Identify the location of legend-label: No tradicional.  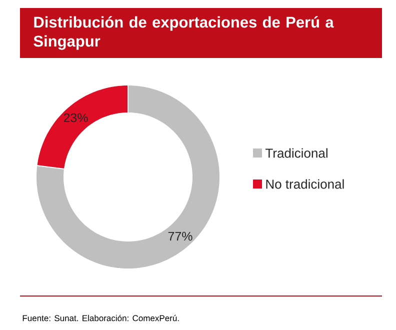
(305, 184).